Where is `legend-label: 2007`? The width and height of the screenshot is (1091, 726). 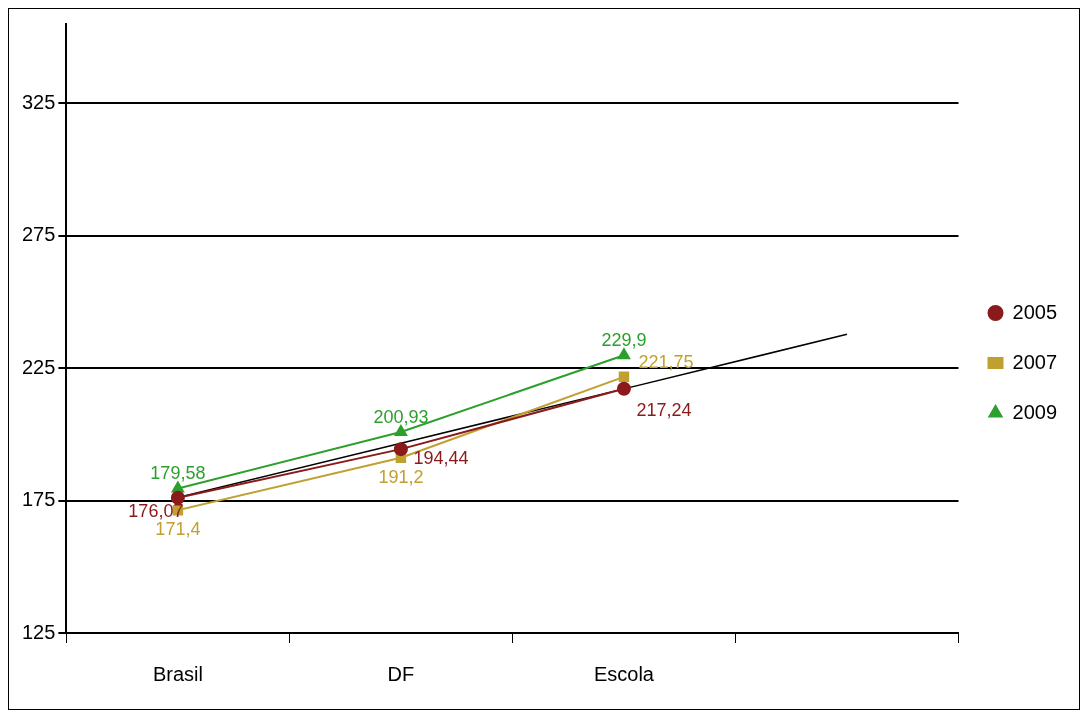
legend-label: 2007 is located at coordinates (1035, 361).